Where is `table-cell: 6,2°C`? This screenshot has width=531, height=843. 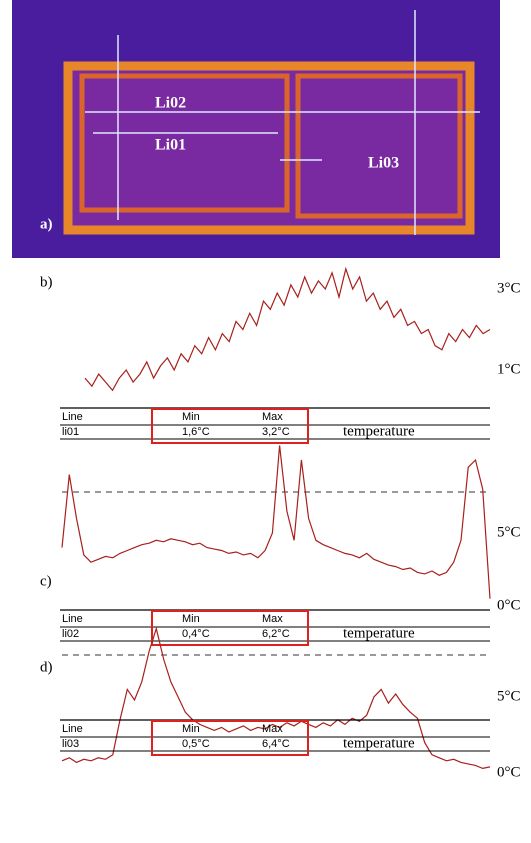
table-cell: 6,2°C is located at coordinates (276, 634).